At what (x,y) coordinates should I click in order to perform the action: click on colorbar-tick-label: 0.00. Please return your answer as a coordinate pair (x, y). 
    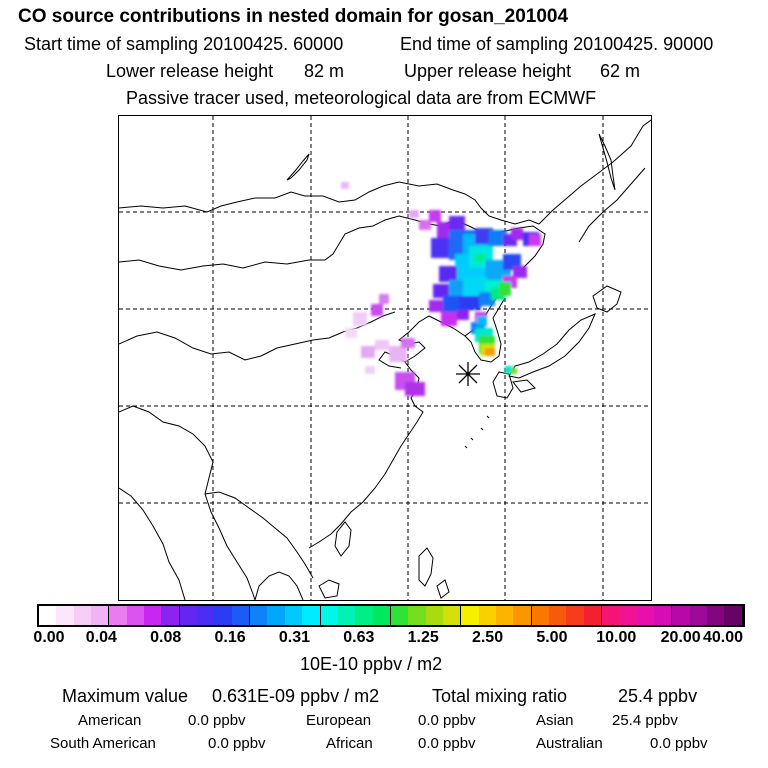
    Looking at the image, I should click on (49, 637).